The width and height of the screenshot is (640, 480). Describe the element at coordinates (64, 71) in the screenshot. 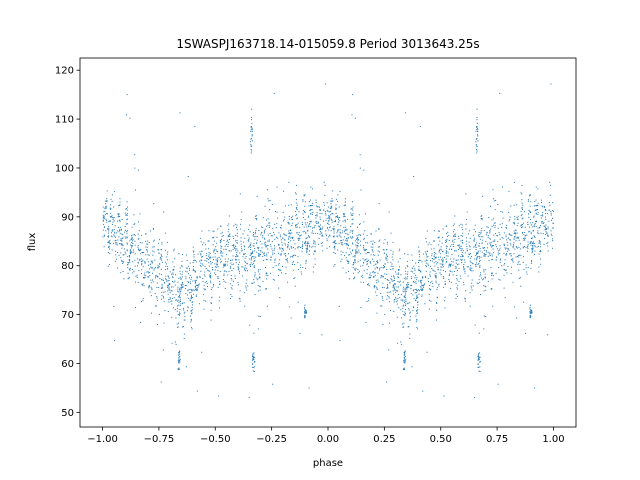

I see `y-tick-label: 120` at that location.